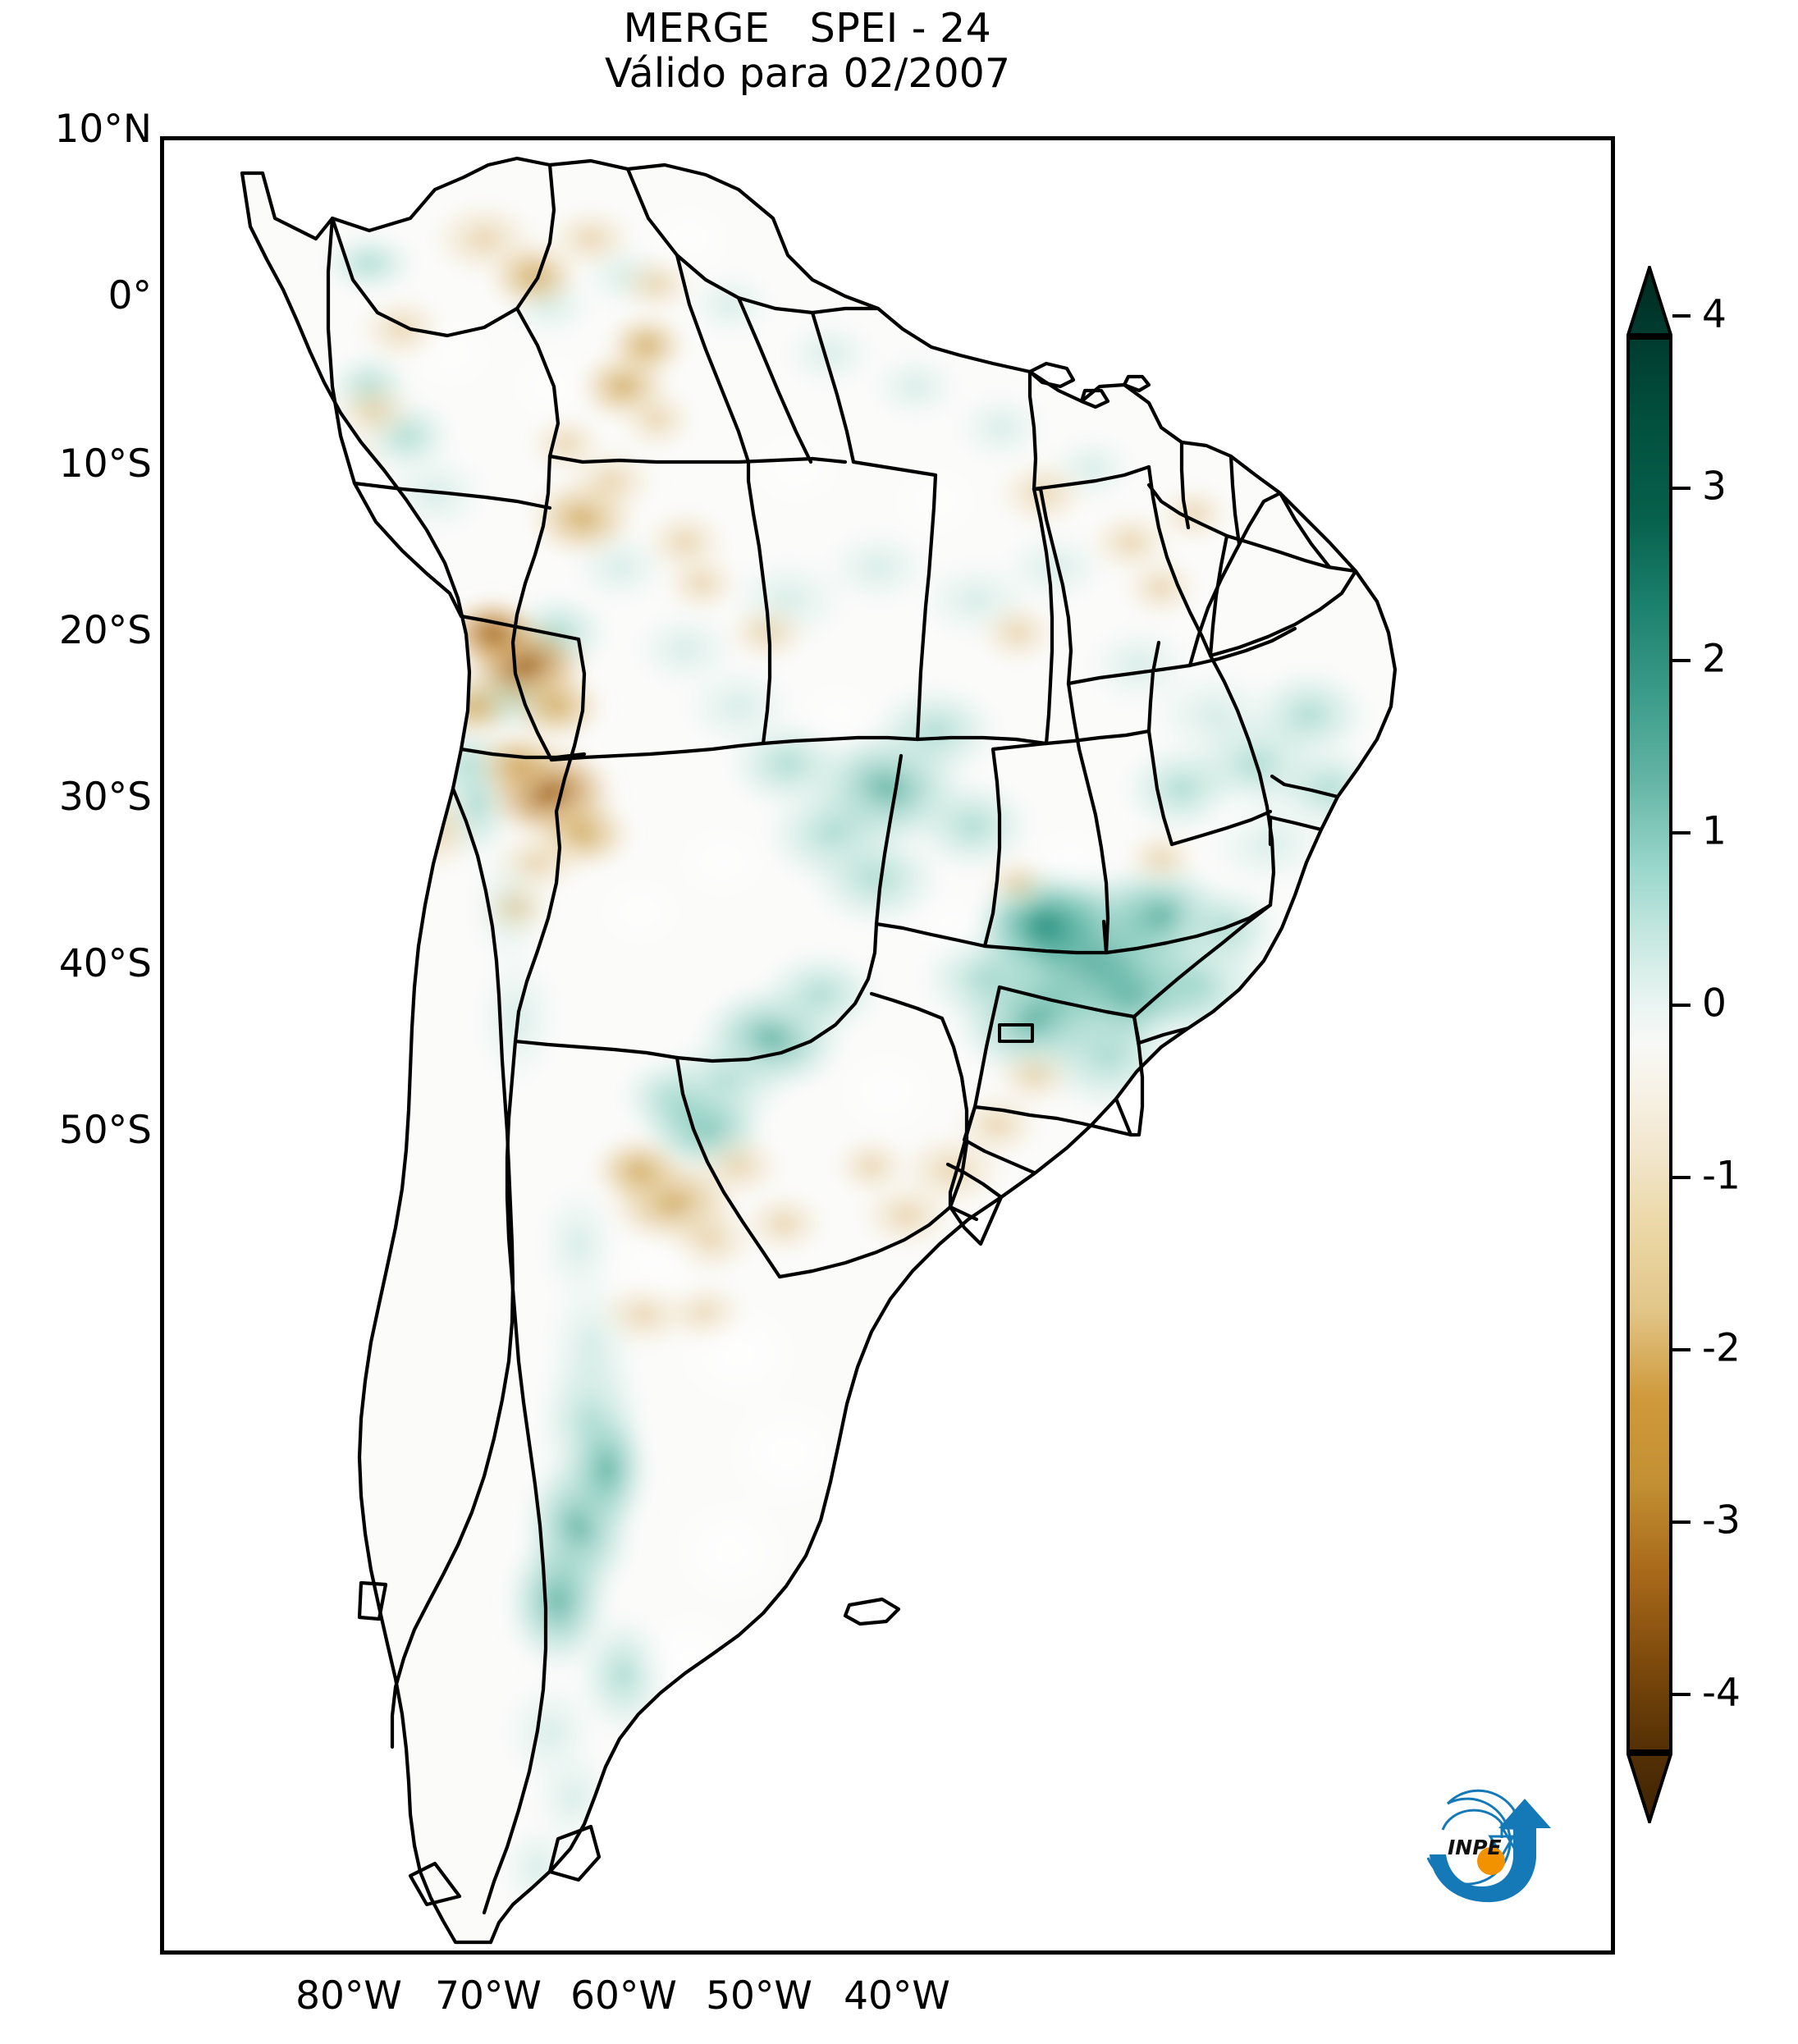 Image resolution: width=1798 pixels, height=2044 pixels. I want to click on colorbar-tick-label: 1, so click(1714, 831).